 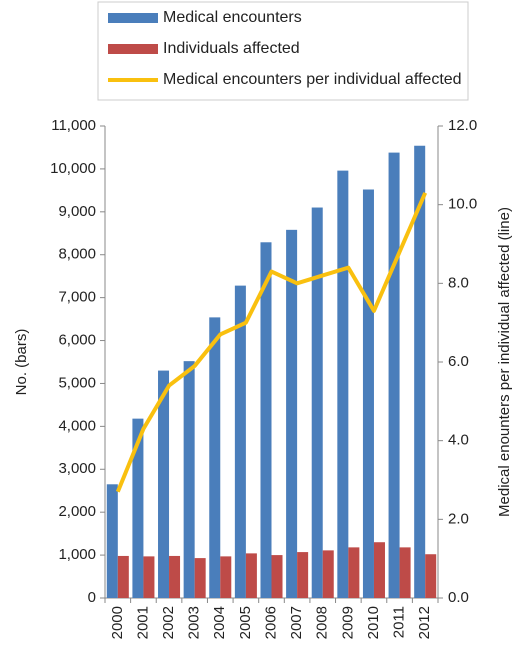 What do you see at coordinates (194, 622) in the screenshot?
I see `x-tick-label: 2003` at bounding box center [194, 622].